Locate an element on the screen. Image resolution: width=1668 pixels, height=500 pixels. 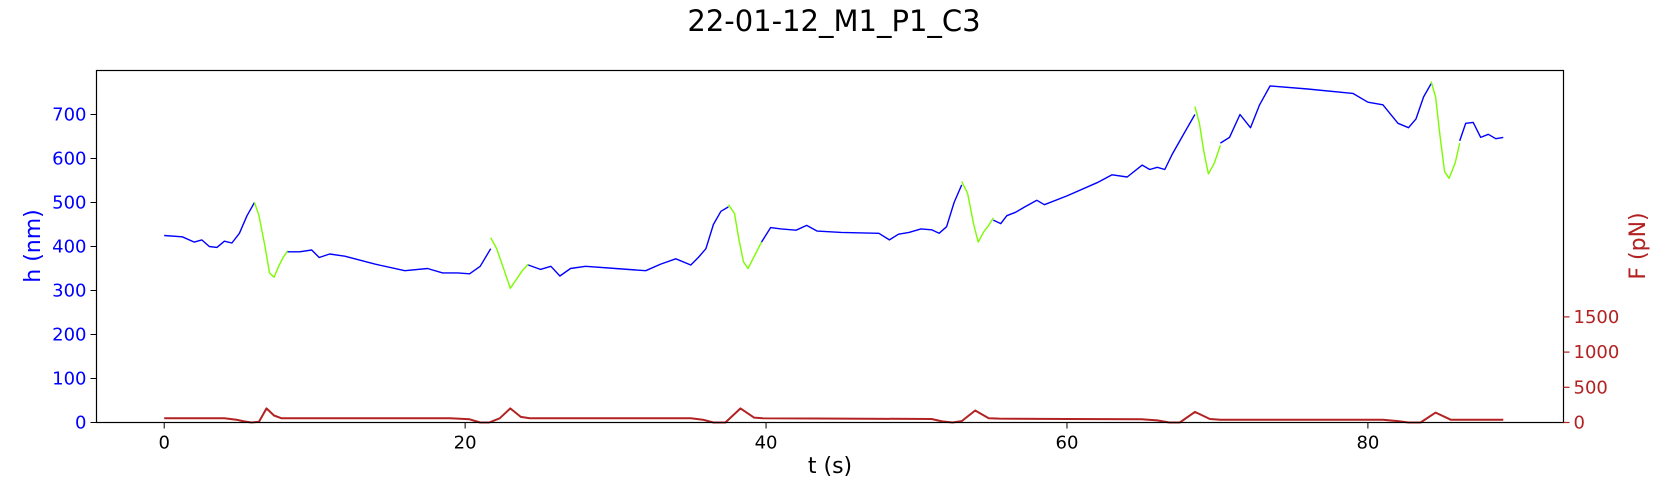
y-right-tick-label: 1000 is located at coordinates (1597, 352).